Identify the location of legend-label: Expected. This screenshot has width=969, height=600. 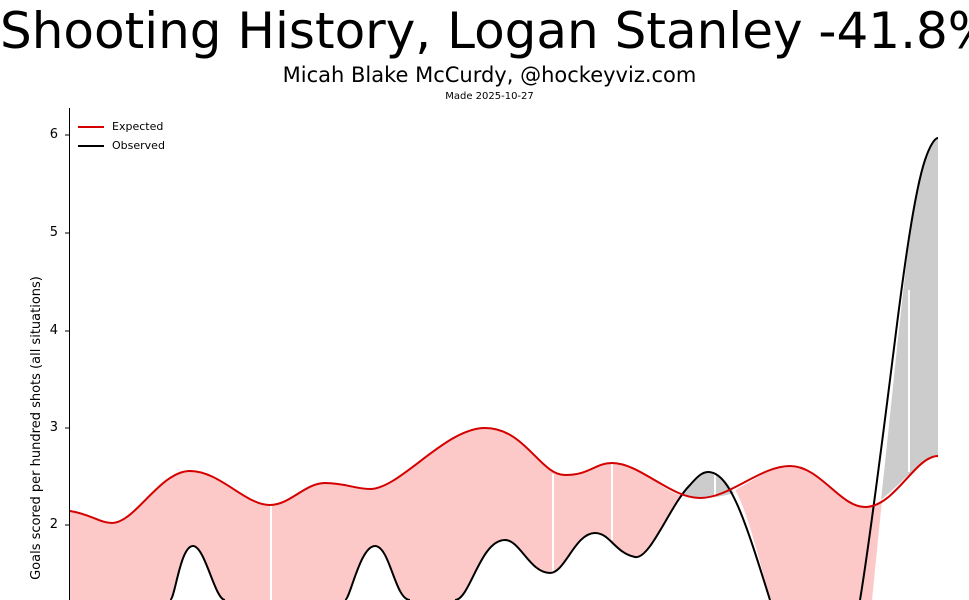
(138, 126).